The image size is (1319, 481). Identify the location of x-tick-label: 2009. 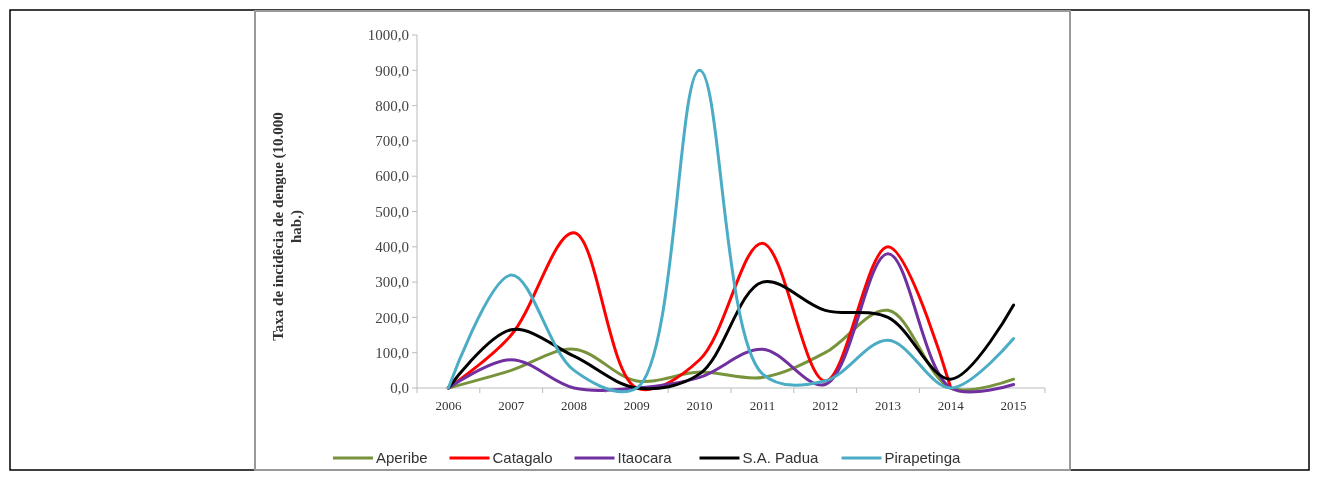
(636, 405).